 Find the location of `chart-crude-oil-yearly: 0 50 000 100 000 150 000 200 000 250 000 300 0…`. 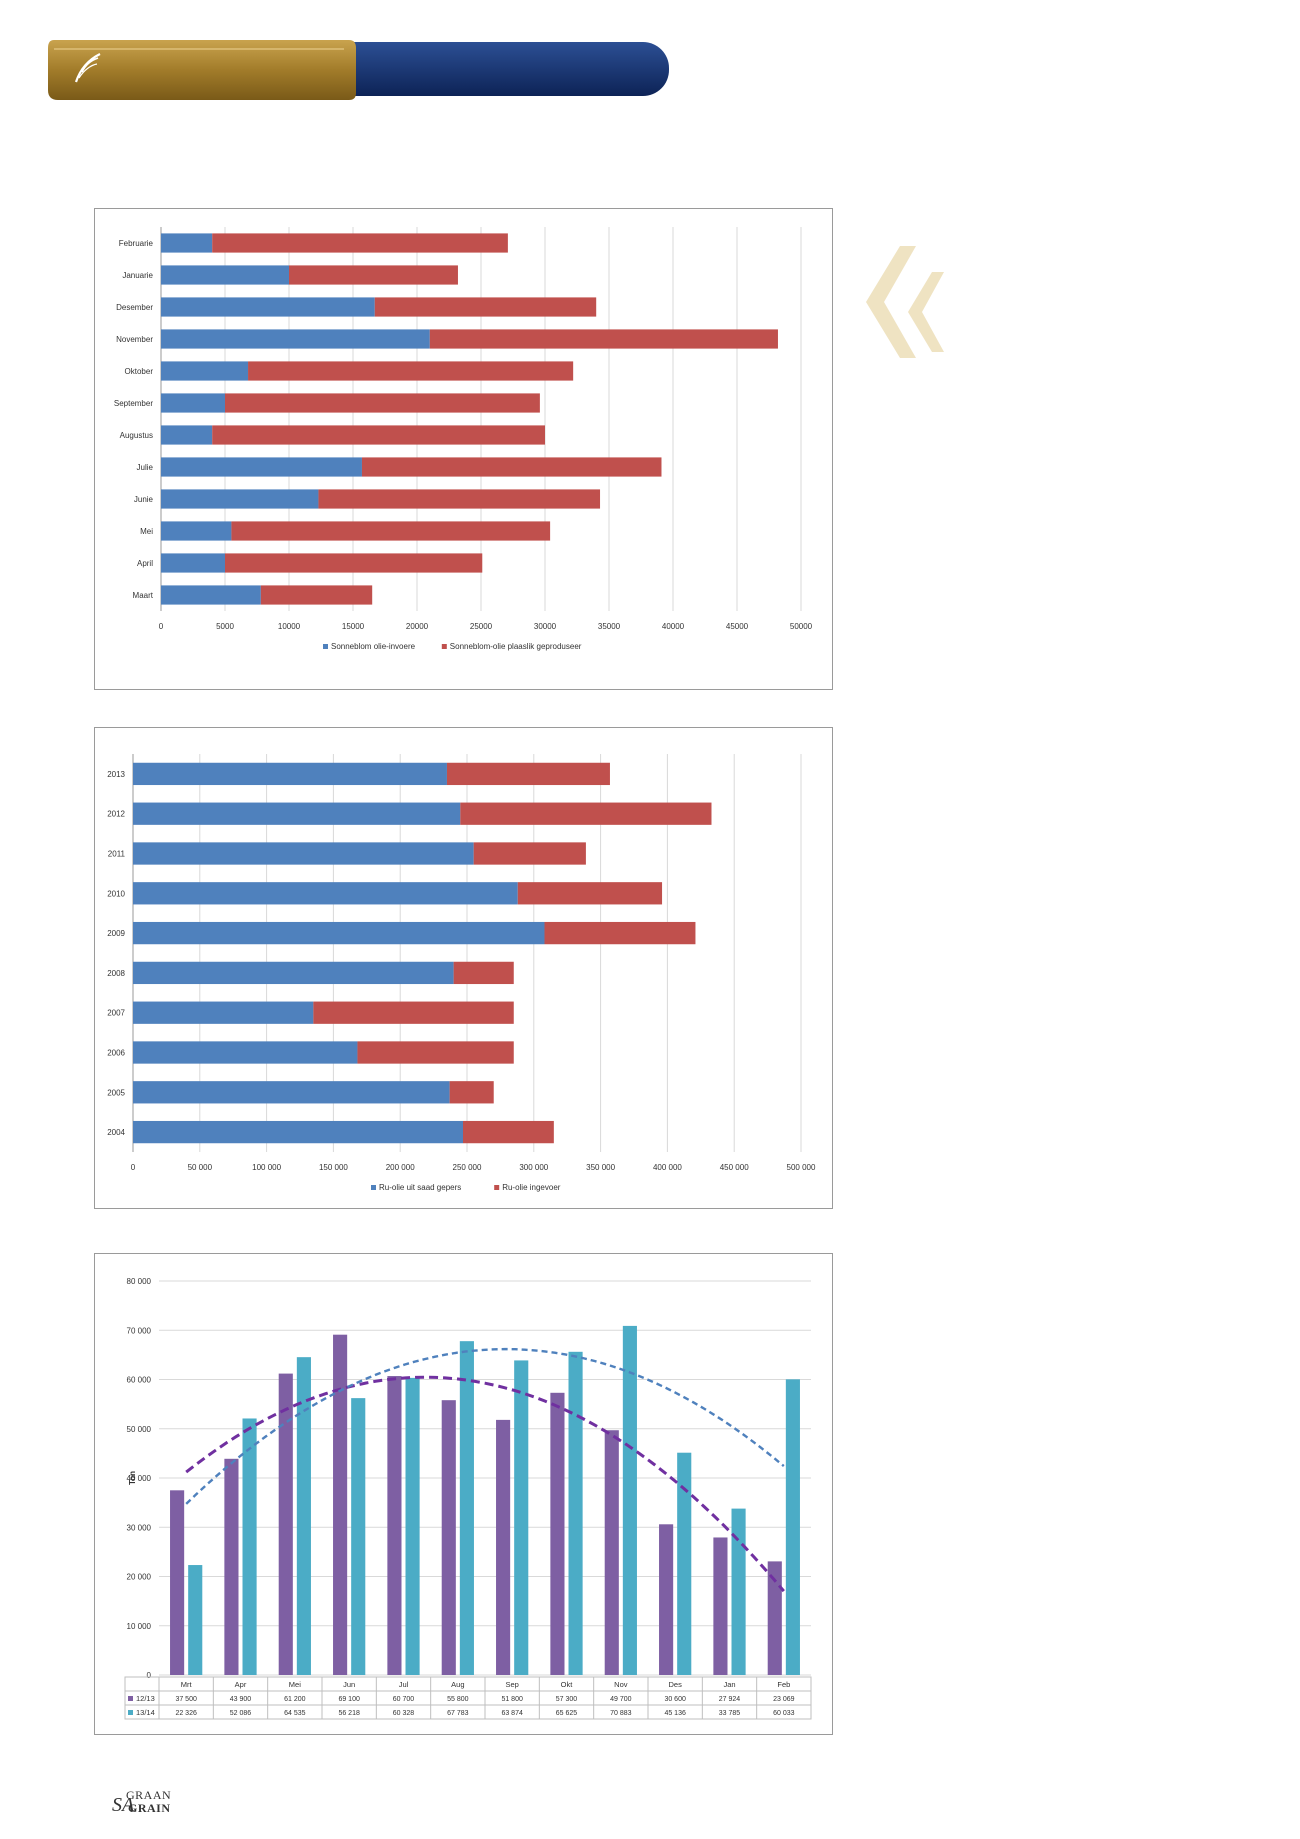

chart-crude-oil-yearly: 0 50 000 100 000 150 000 200 000 250 000 300 0… is located at coordinates (463, 968).